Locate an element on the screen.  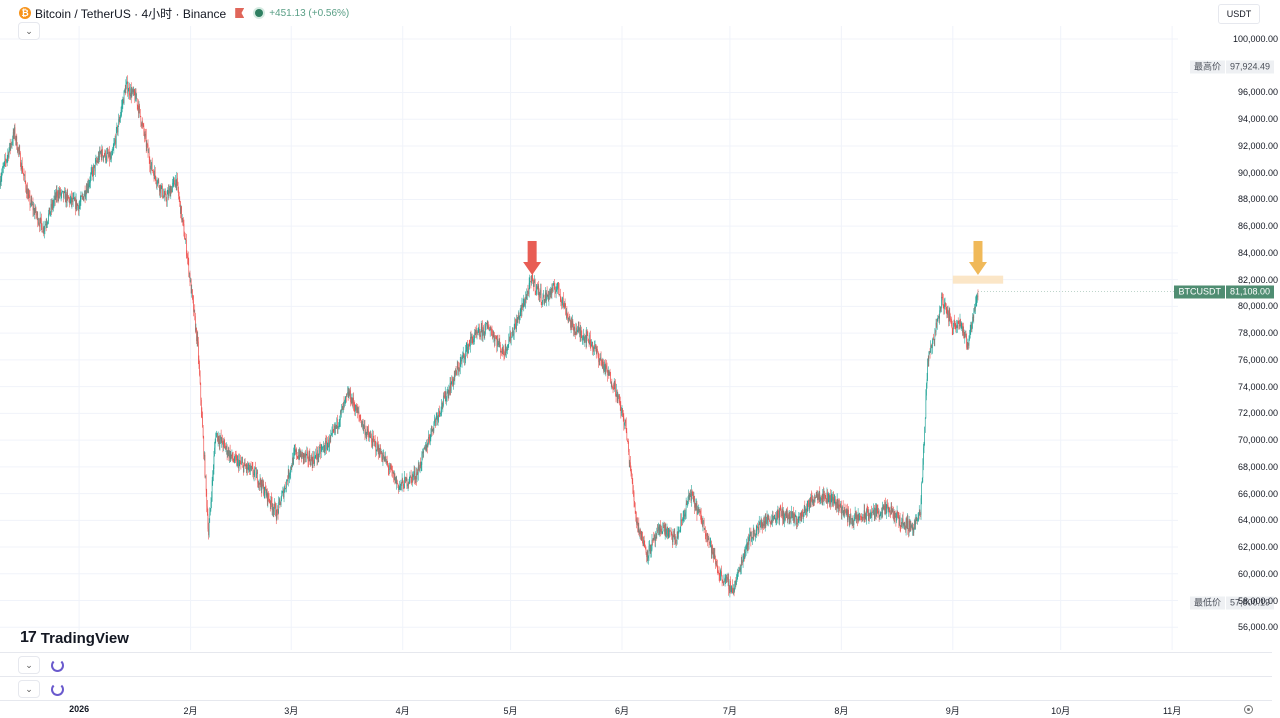
settings-icon is located at coordinates (1248, 709).